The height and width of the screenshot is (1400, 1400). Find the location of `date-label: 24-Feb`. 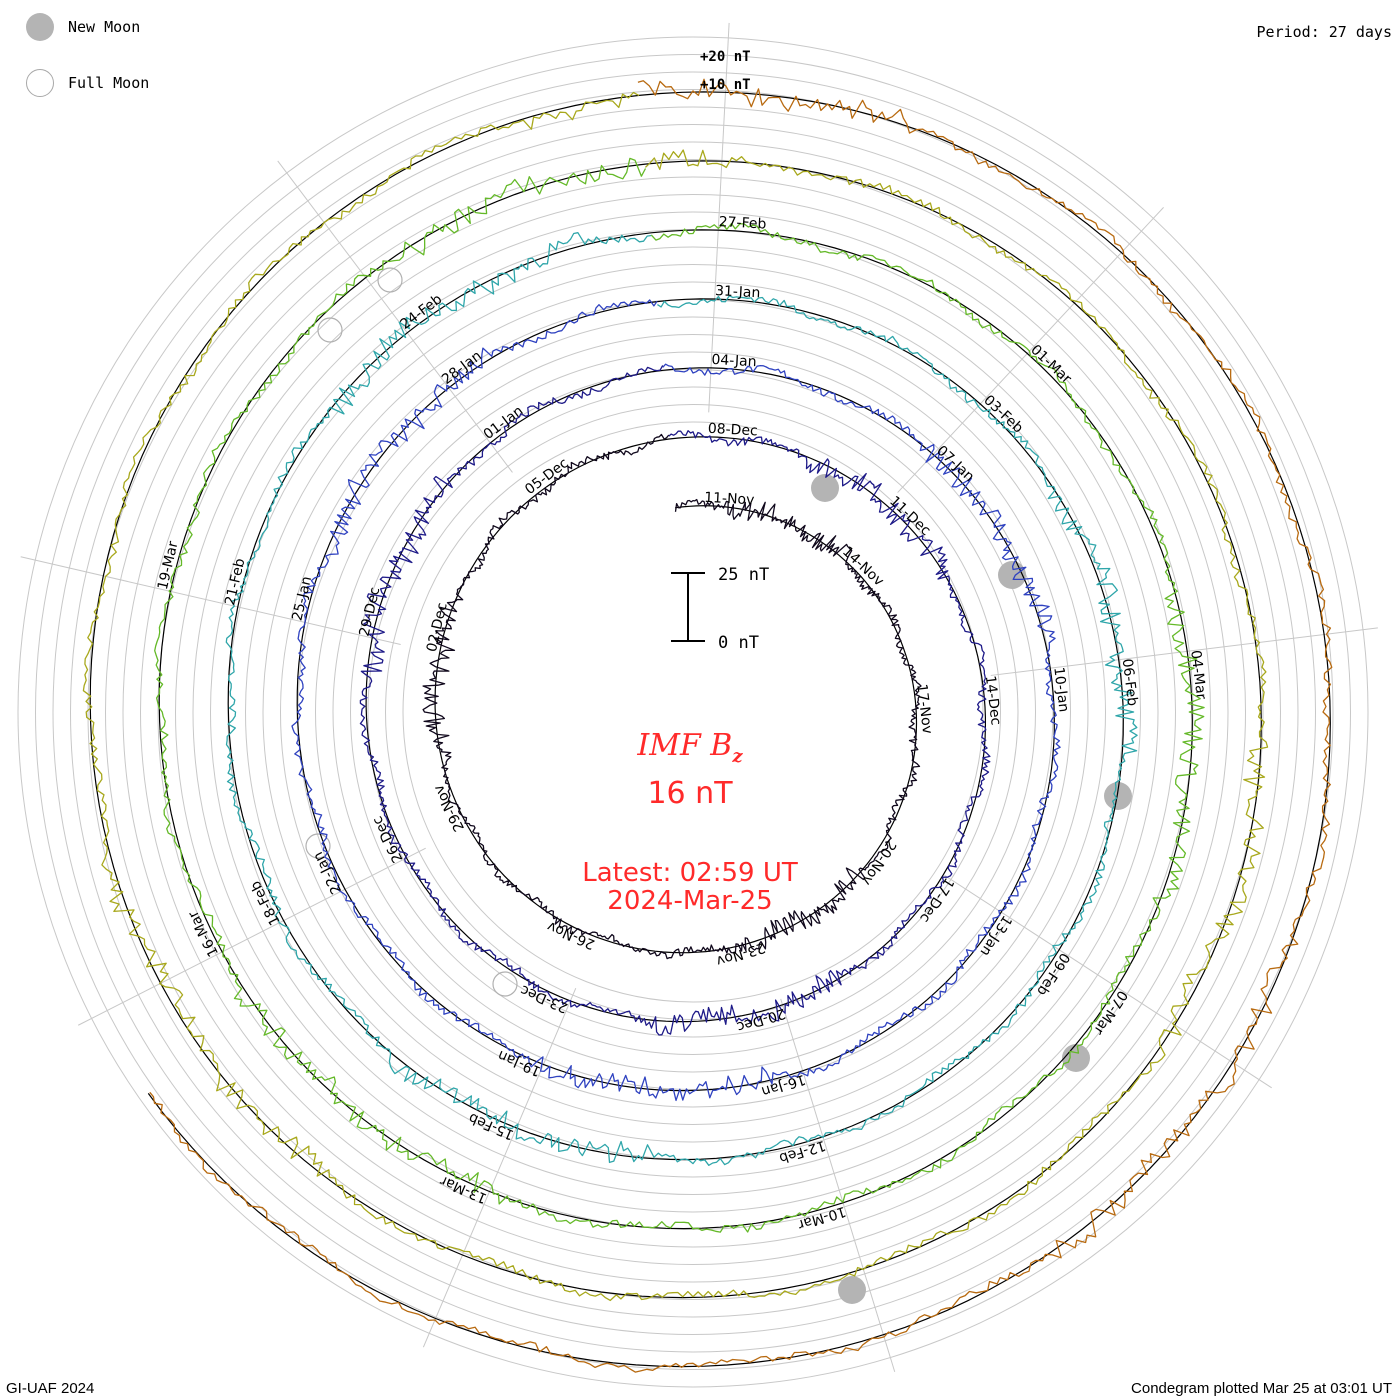

date-label: 24-Feb is located at coordinates (422, 312).